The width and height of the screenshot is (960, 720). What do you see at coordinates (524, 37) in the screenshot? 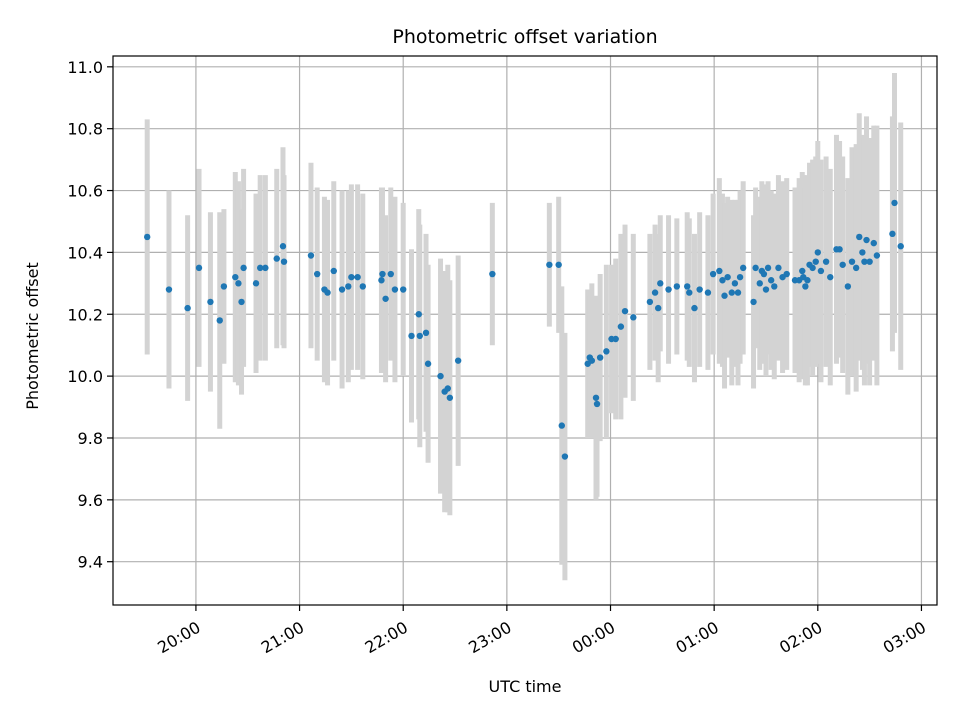
I see `chart-title: Photometric offset variation` at bounding box center [524, 37].